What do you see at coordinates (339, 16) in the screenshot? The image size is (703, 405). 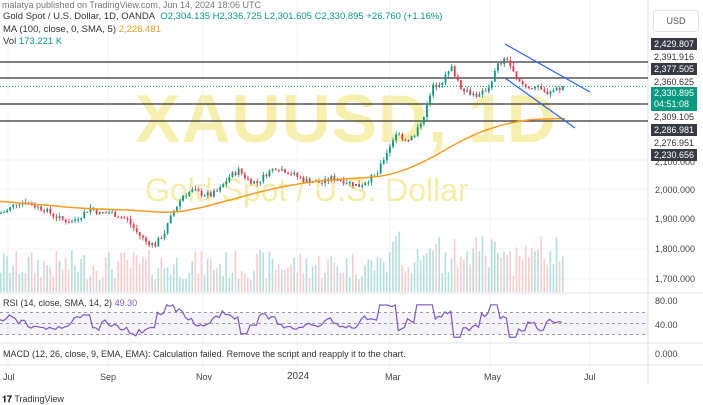 I see `ohlc-close: C2,330.895` at bounding box center [339, 16].